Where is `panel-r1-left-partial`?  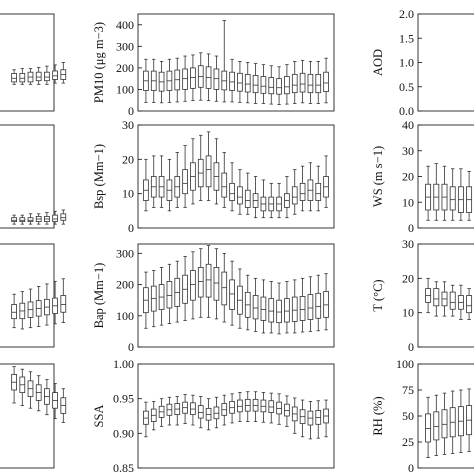
panel-r1-left-partial is located at coordinates (33, 62).